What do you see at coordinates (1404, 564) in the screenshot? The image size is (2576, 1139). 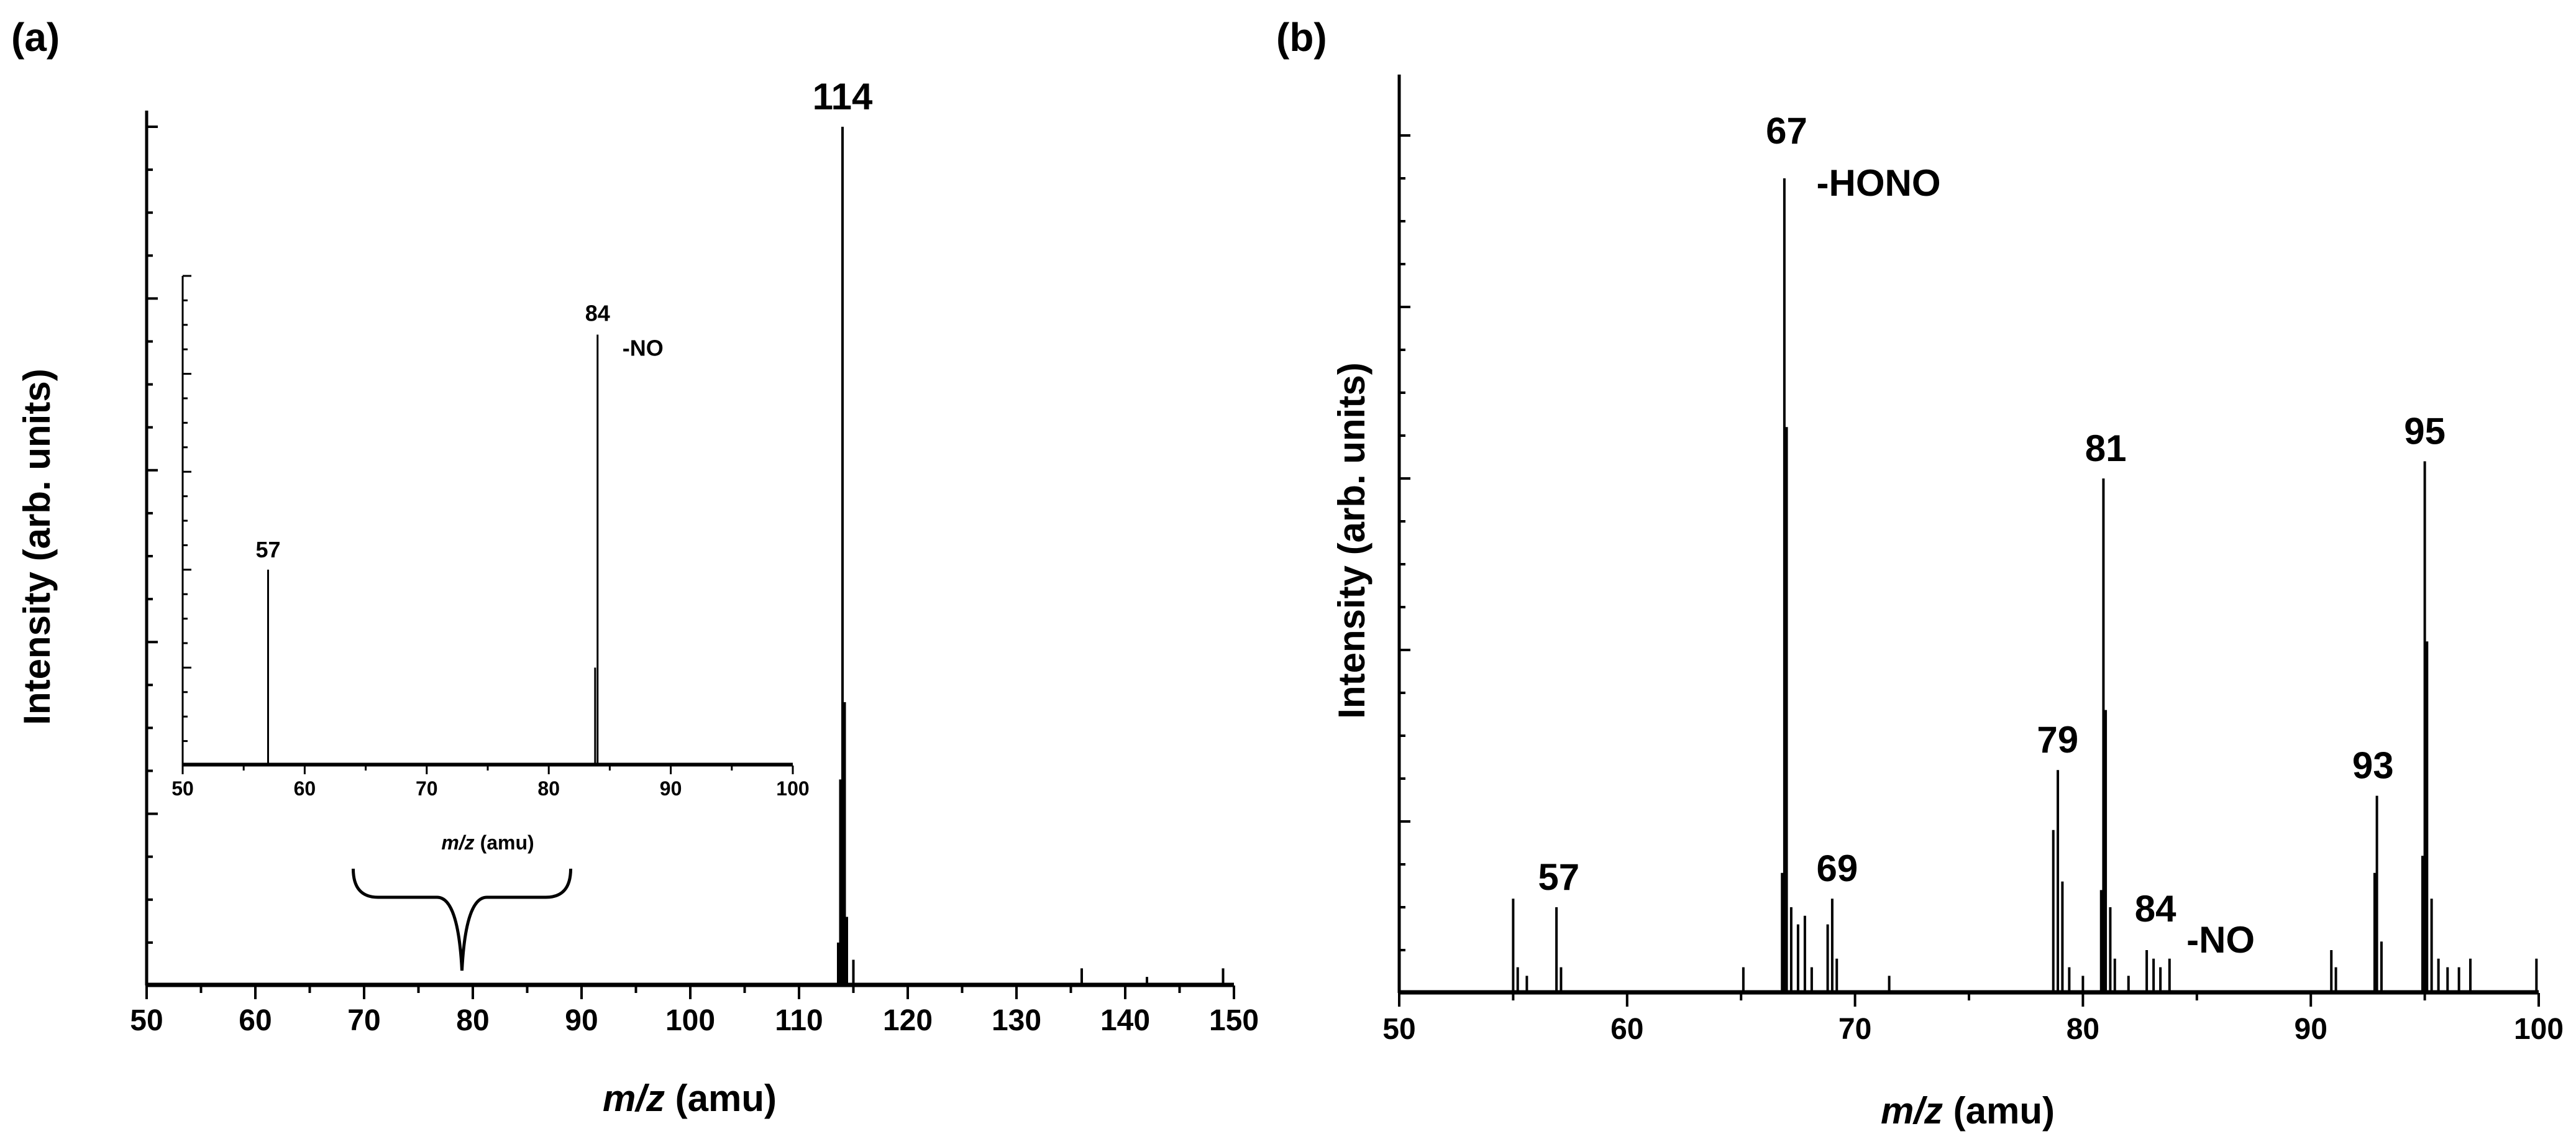 I see `panel-b-y-ticks` at bounding box center [1404, 564].